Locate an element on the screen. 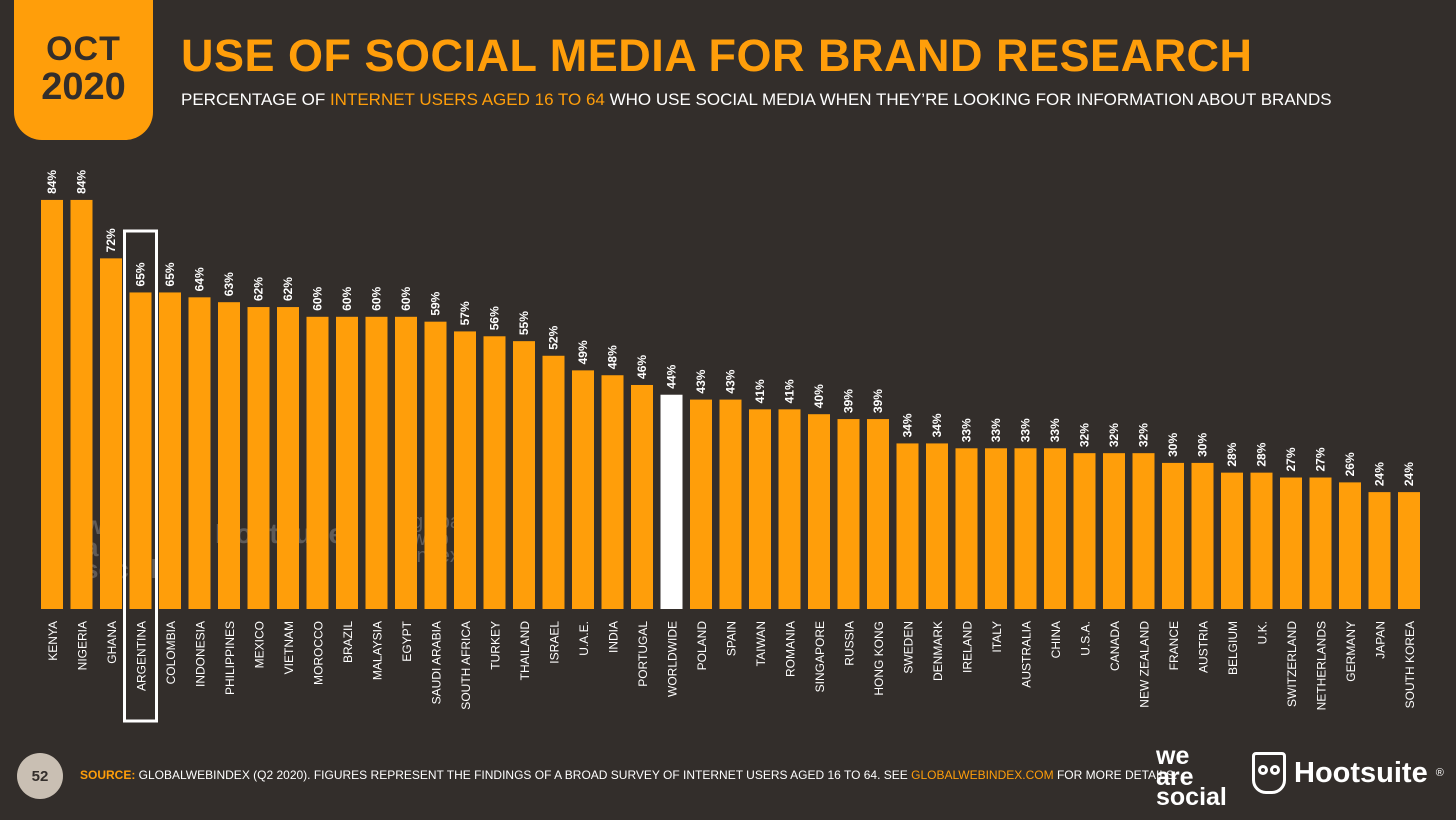  bar-mexico is located at coordinates (258, 458).